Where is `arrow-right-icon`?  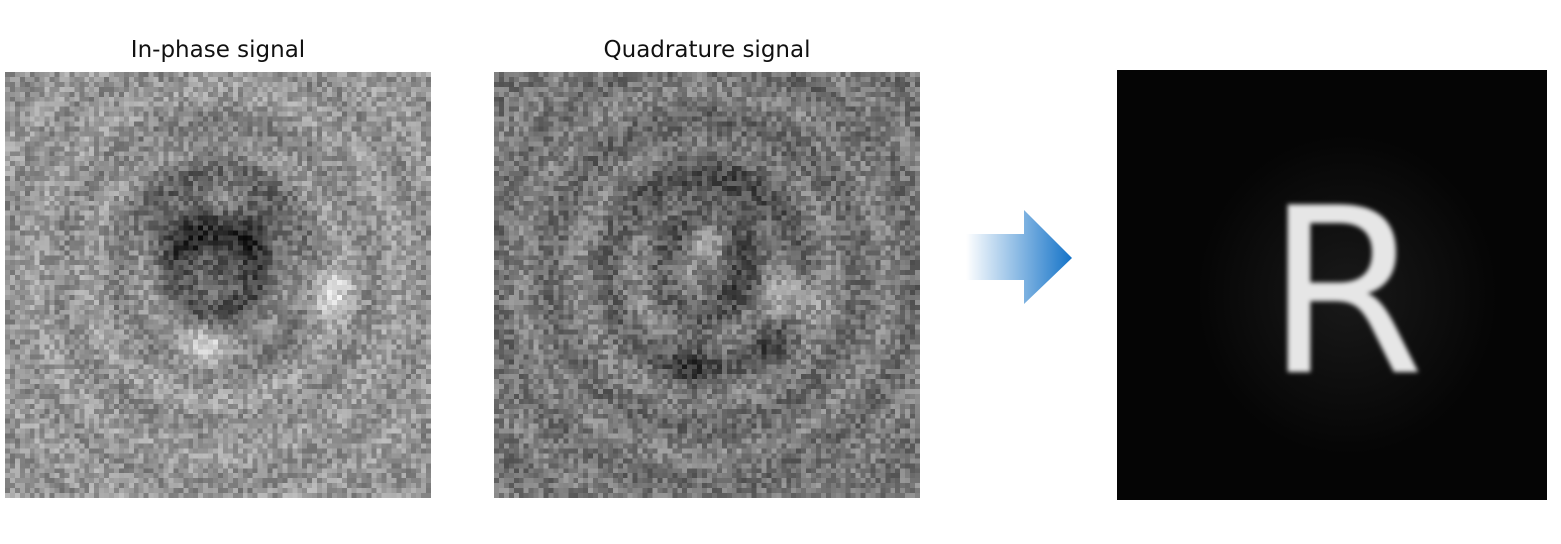 arrow-right-icon is located at coordinates (1019, 257).